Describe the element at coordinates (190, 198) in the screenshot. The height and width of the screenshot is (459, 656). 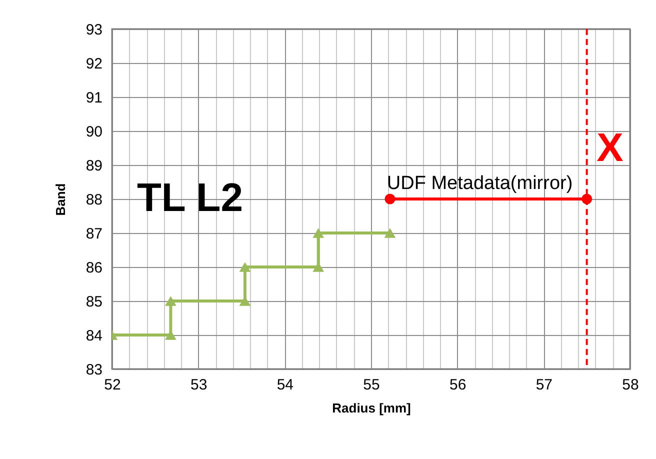
I see `annotation: TL L2` at that location.